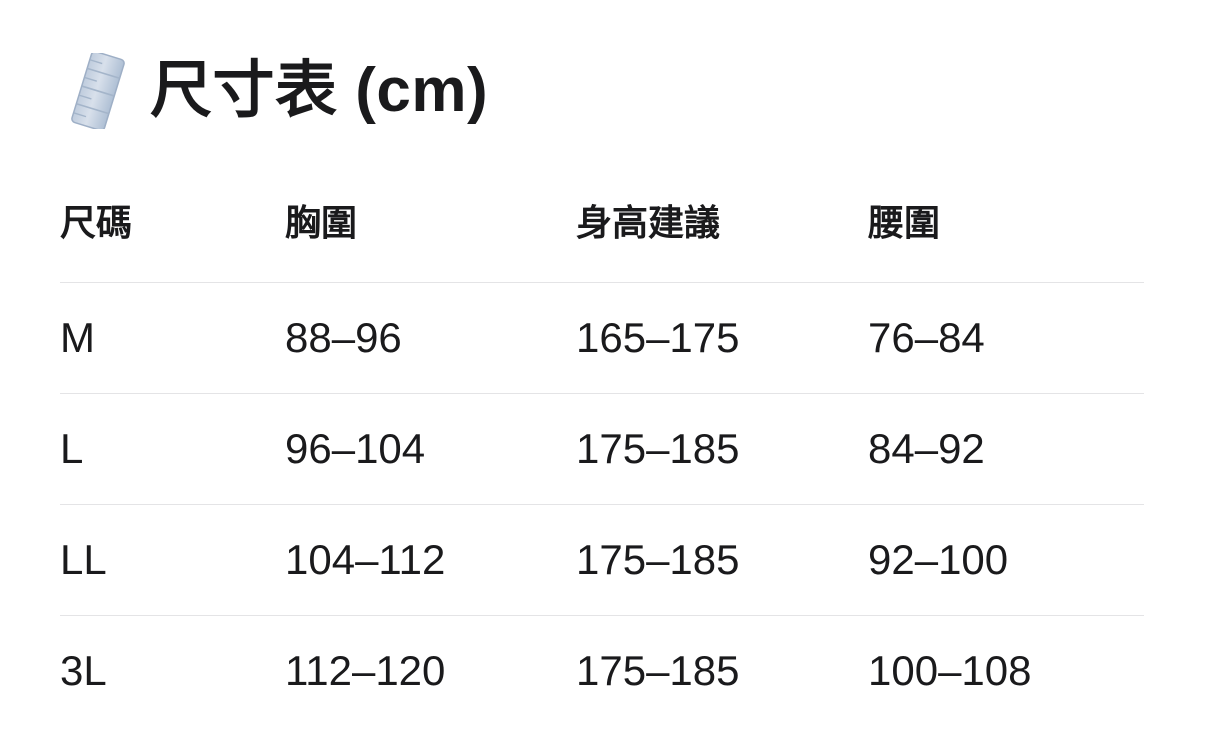 The image size is (1206, 753). Describe the element at coordinates (365, 559) in the screenshot. I see `cell-chest: 104–112` at that location.